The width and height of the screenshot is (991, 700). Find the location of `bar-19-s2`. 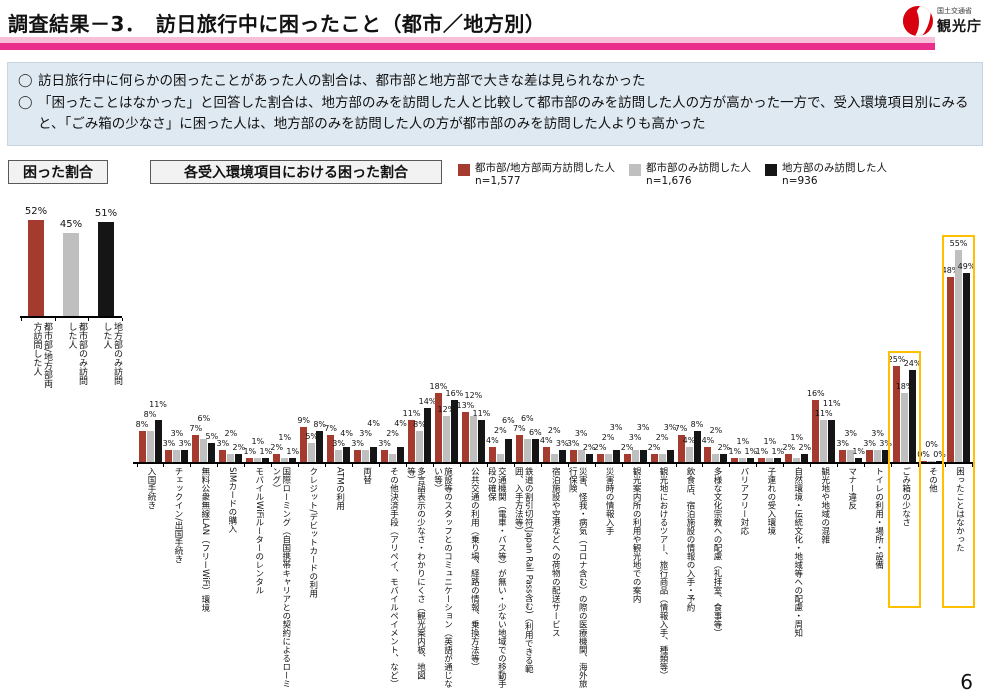

bar-19-s2 is located at coordinates (670, 456).